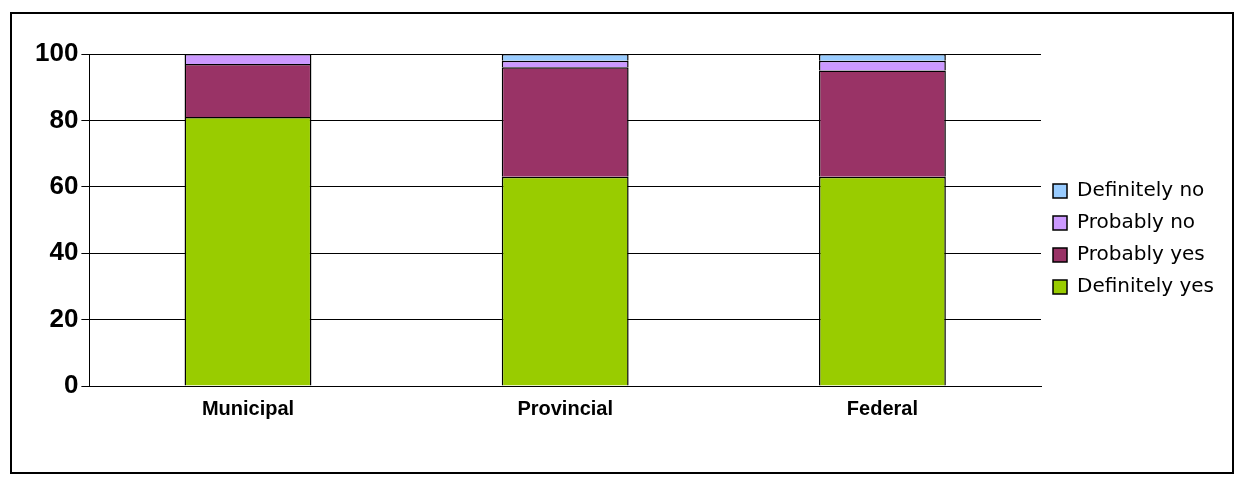 This screenshot has width=1248, height=480. What do you see at coordinates (1141, 253) in the screenshot?
I see `legend-label: Probably yes` at bounding box center [1141, 253].